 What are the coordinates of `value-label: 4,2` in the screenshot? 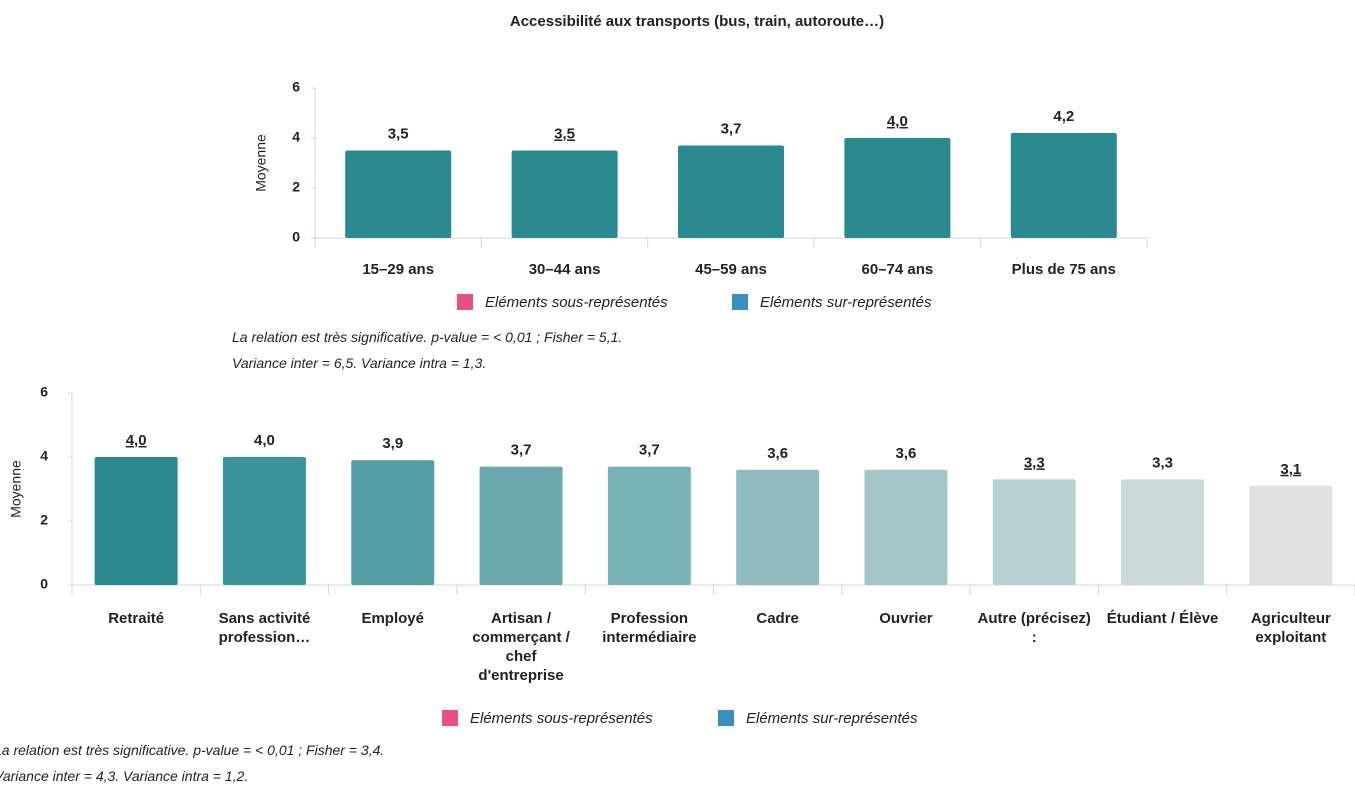 It's located at (1063, 116).